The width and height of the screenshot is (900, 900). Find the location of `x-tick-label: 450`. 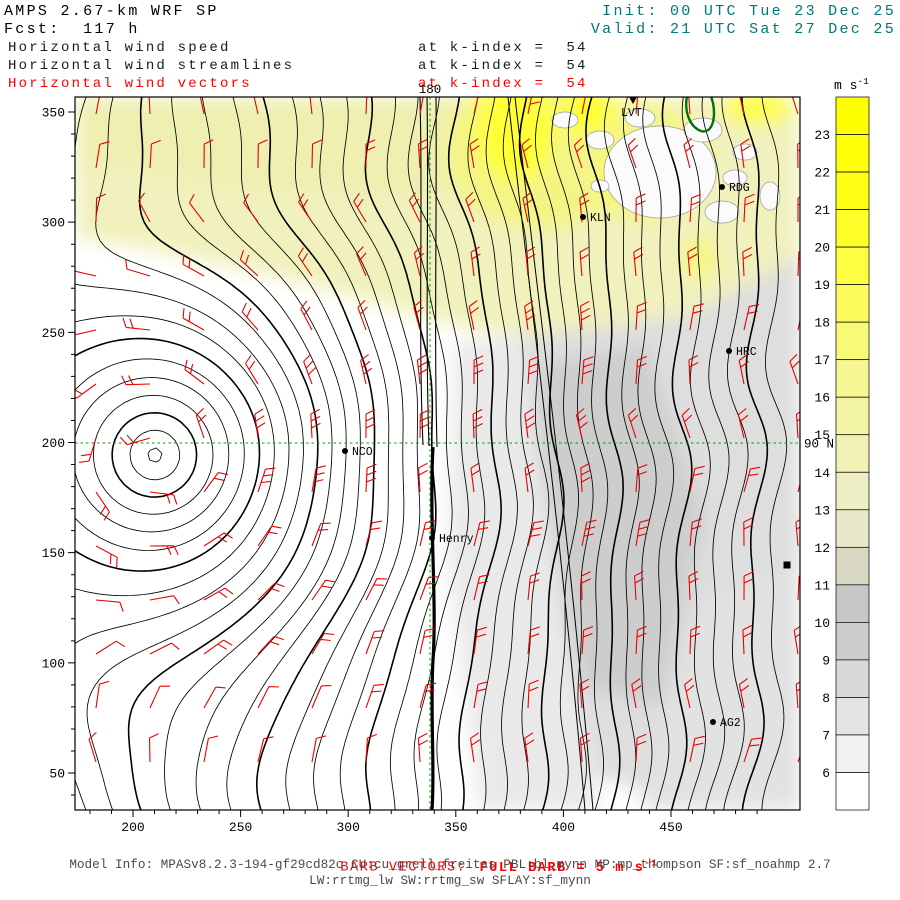

x-tick-label: 450 is located at coordinates (670, 827).